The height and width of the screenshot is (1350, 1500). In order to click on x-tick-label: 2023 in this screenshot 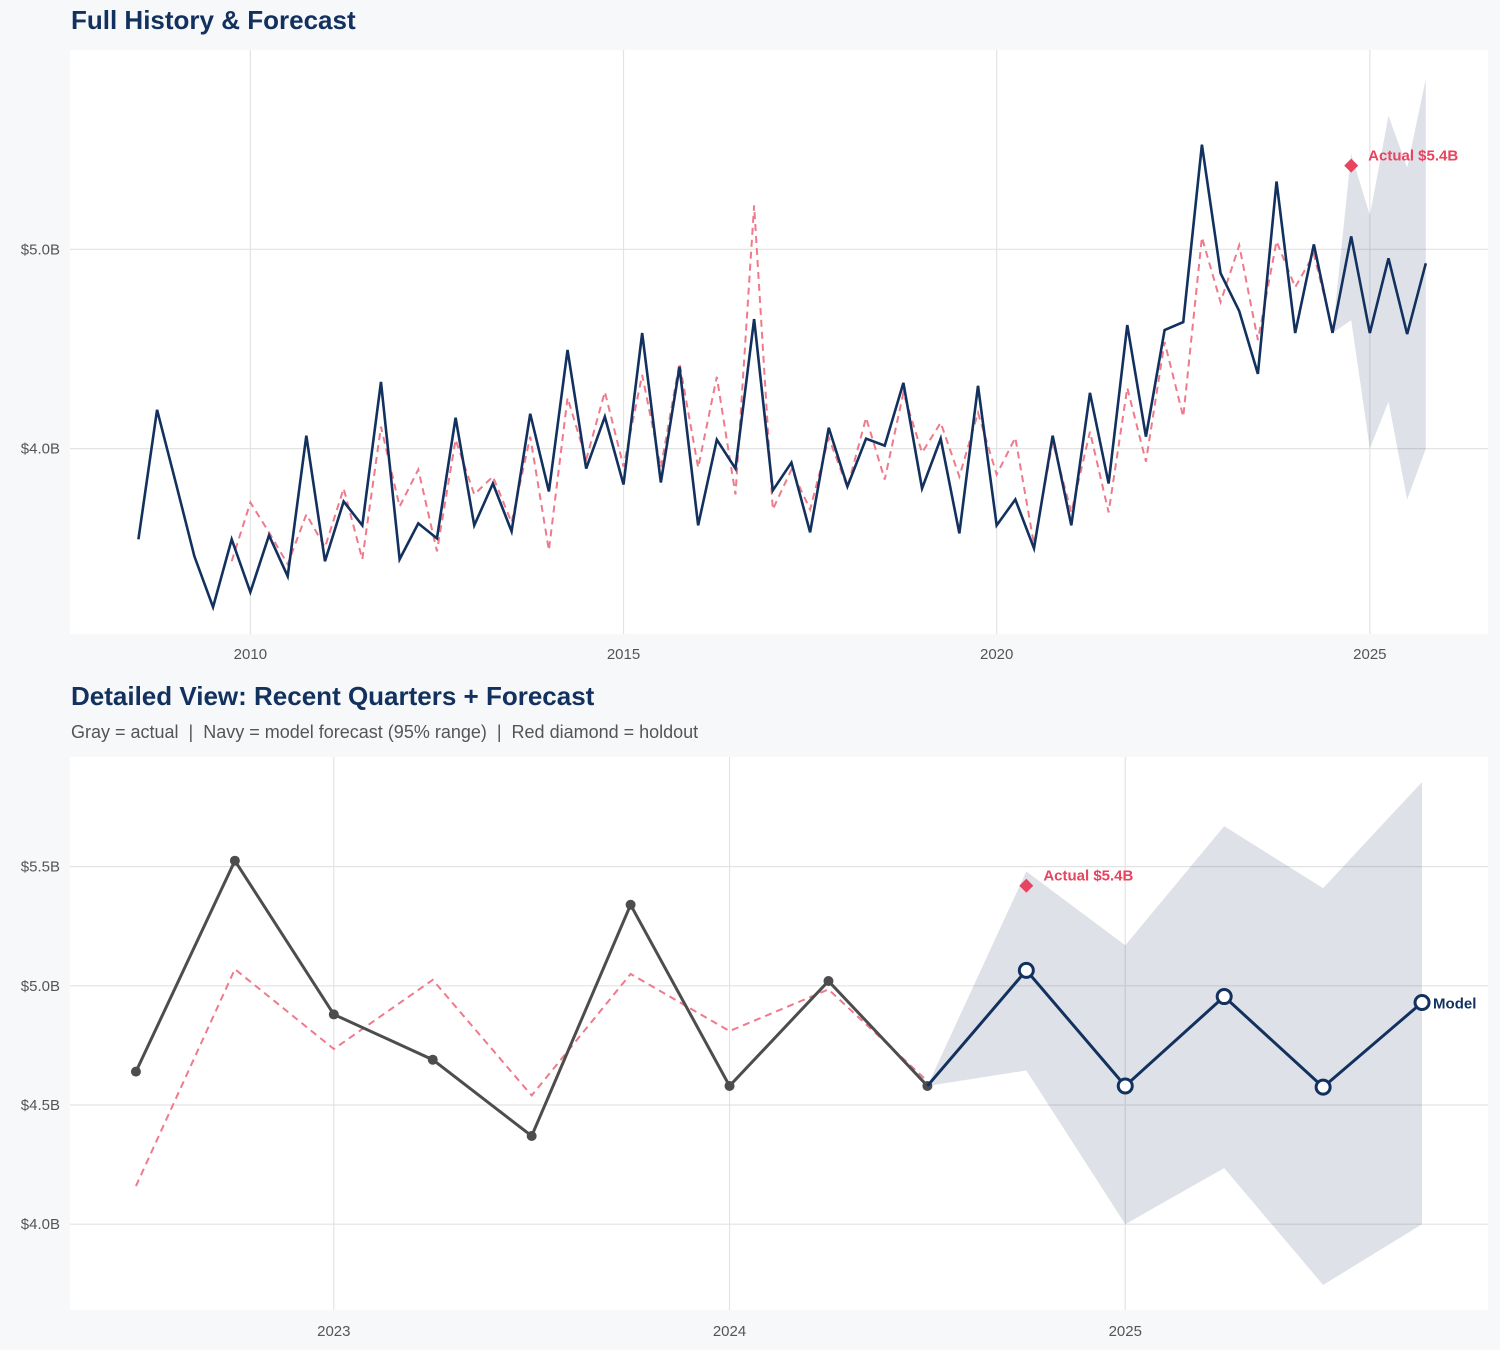, I will do `click(333, 1331)`.